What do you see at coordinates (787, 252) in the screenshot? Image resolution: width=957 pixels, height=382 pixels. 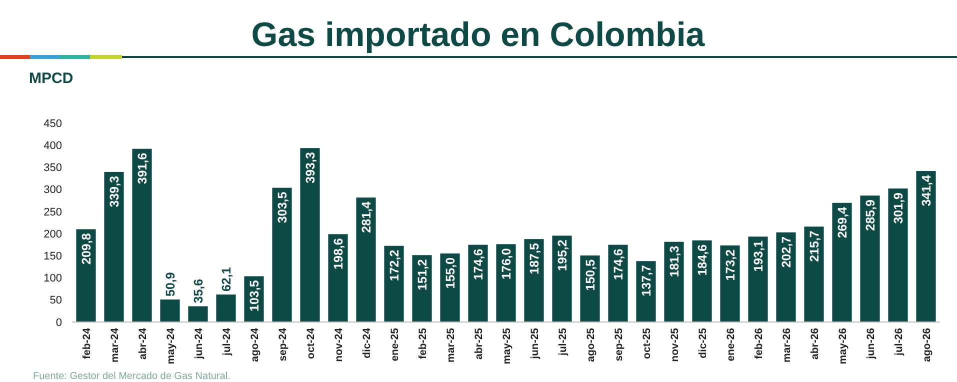 I see `data-label: 202,7` at bounding box center [787, 252].